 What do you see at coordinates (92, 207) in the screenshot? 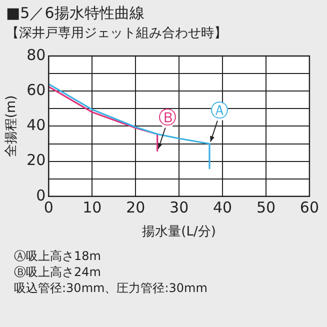
I see `x-tick-label: 10` at bounding box center [92, 207].